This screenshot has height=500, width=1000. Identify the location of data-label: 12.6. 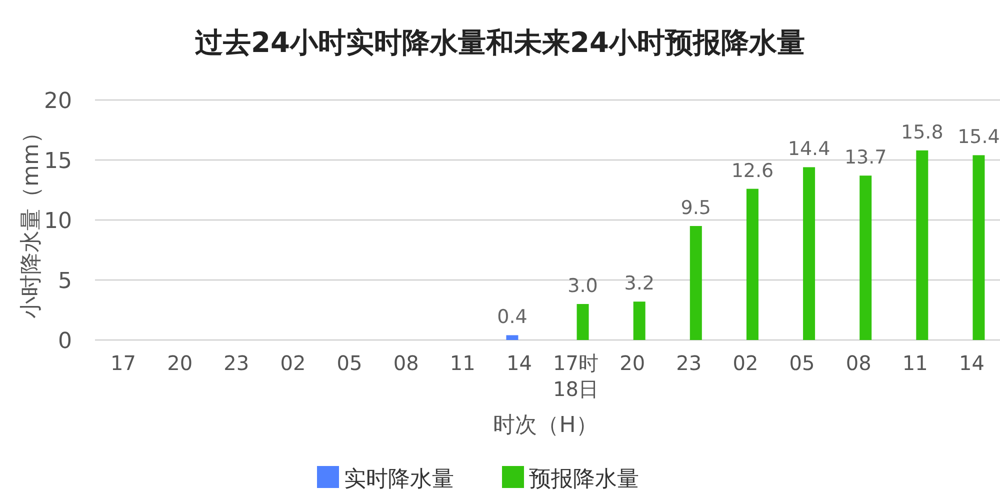
(752, 171).